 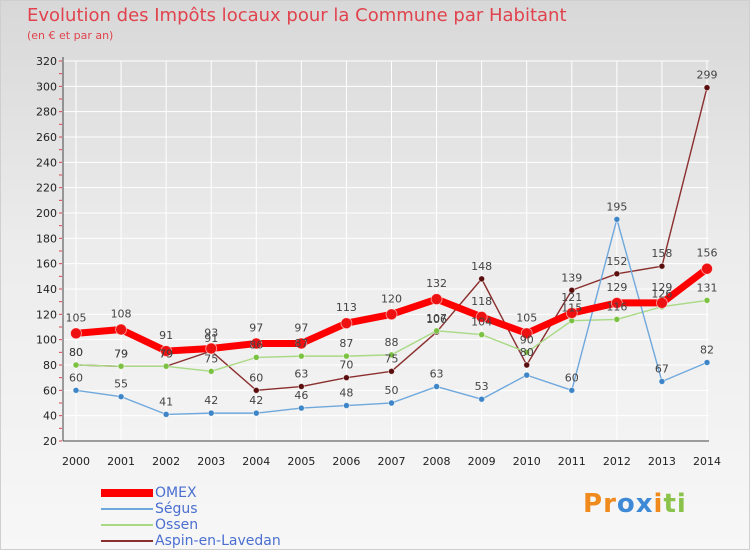 What do you see at coordinates (617, 461) in the screenshot?
I see `x-tick-label: 2012` at bounding box center [617, 461].